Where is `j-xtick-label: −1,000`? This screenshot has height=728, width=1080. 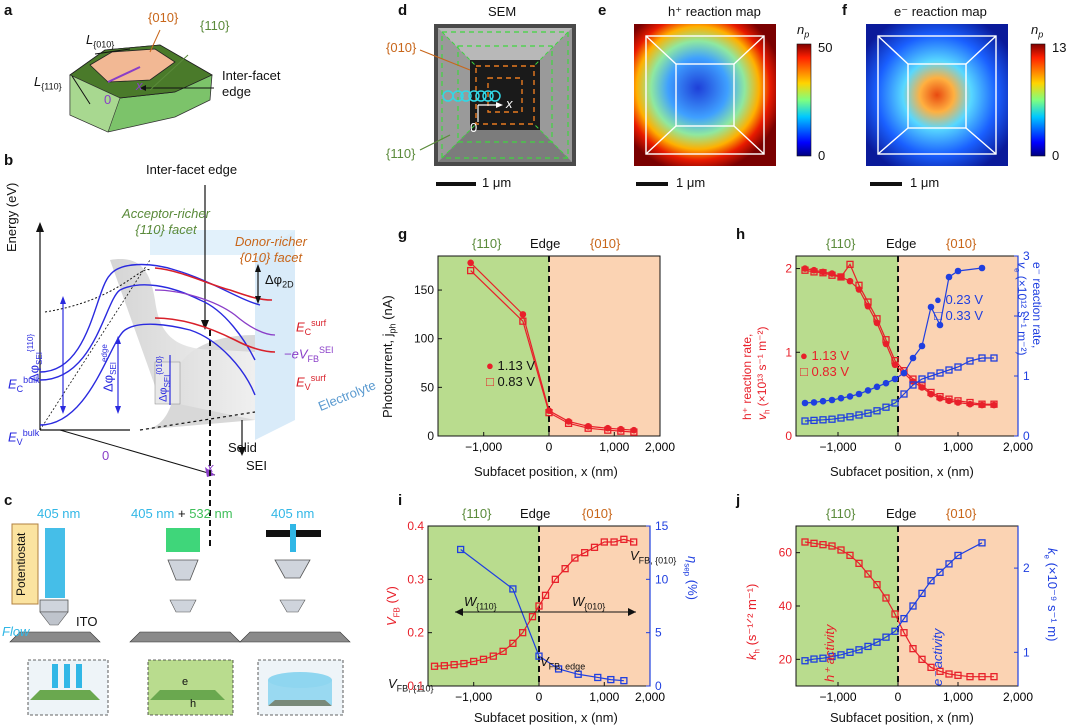 j-xtick-label: −1,000 is located at coordinates (837, 697).